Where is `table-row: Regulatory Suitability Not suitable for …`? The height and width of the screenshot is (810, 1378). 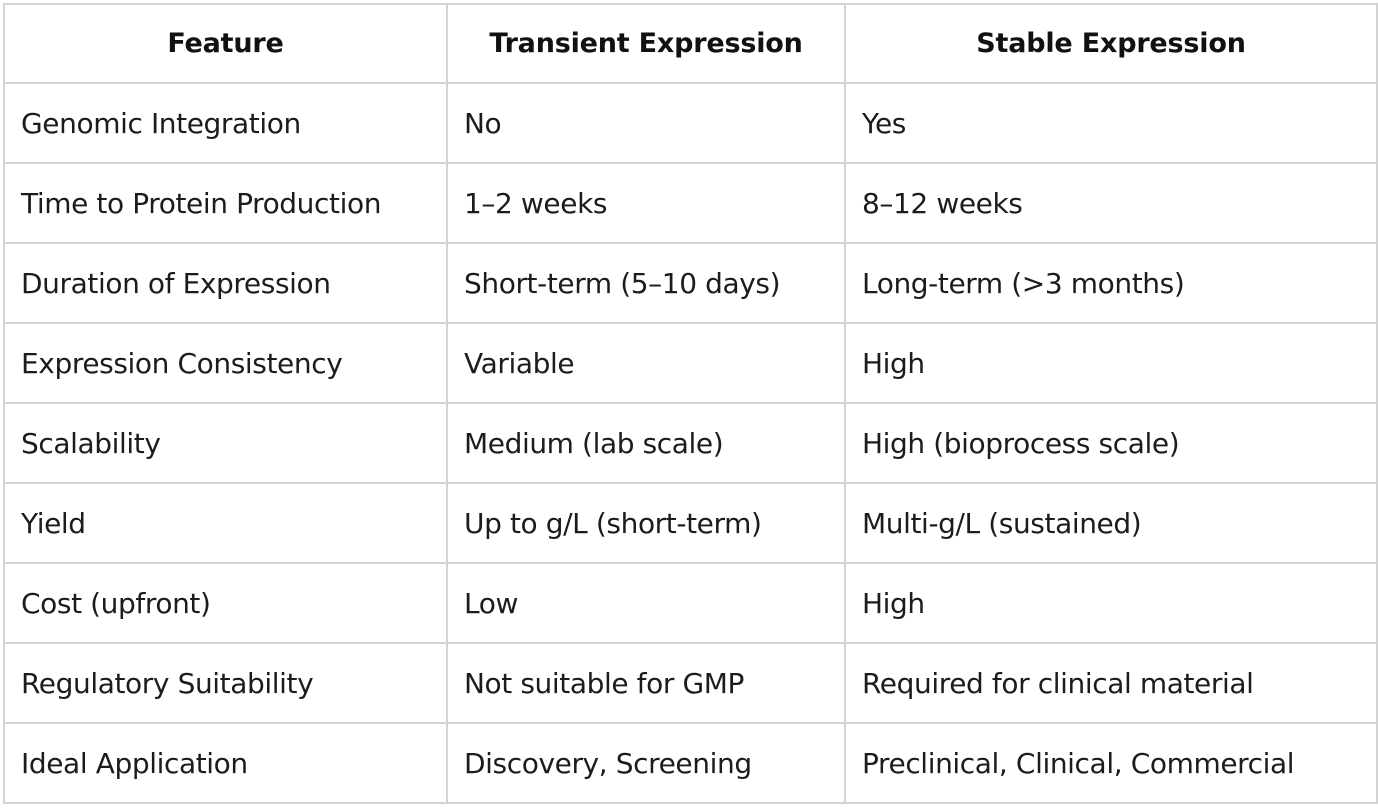 table-row: Regulatory Suitability Not suitable for … is located at coordinates (690, 683).